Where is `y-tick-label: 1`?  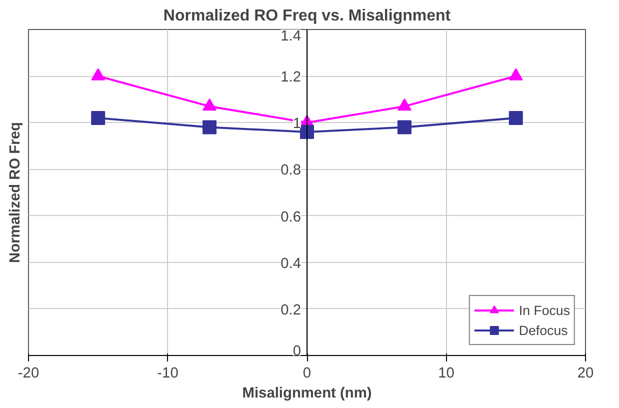
y-tick-label: 1 is located at coordinates (297, 124).